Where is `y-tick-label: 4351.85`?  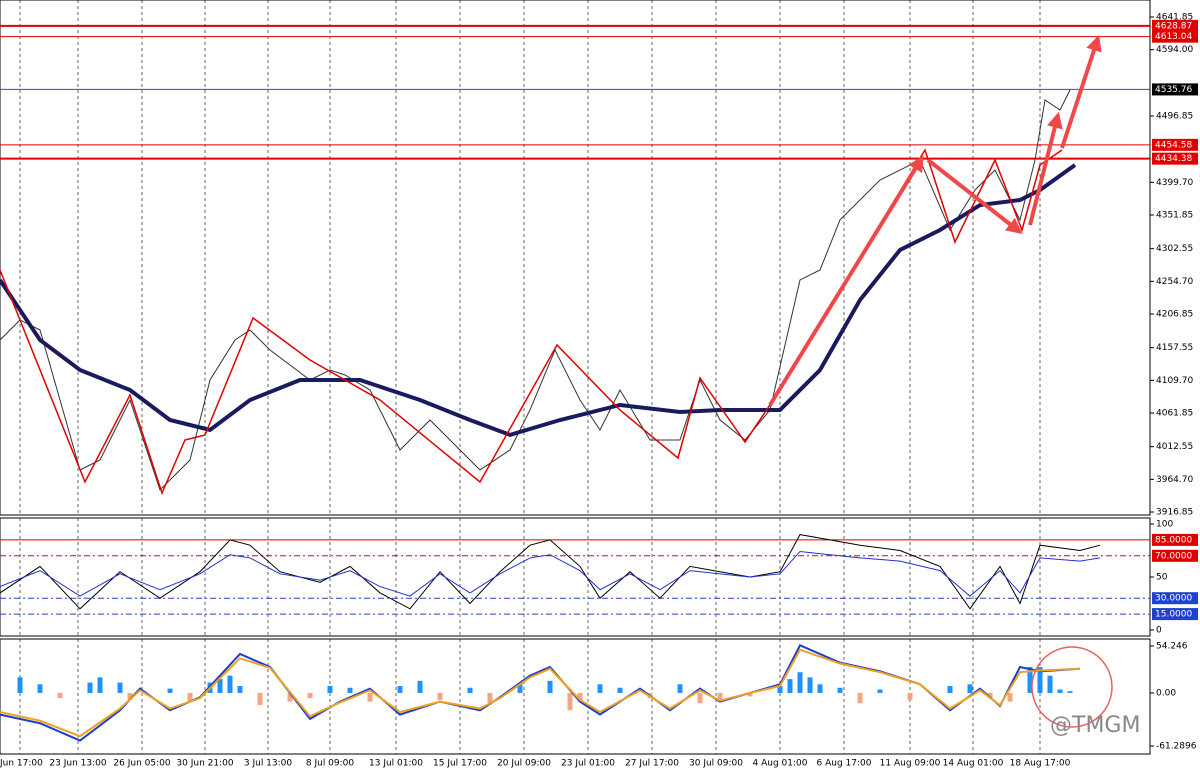
y-tick-label: 4351.85 is located at coordinates (1174, 216).